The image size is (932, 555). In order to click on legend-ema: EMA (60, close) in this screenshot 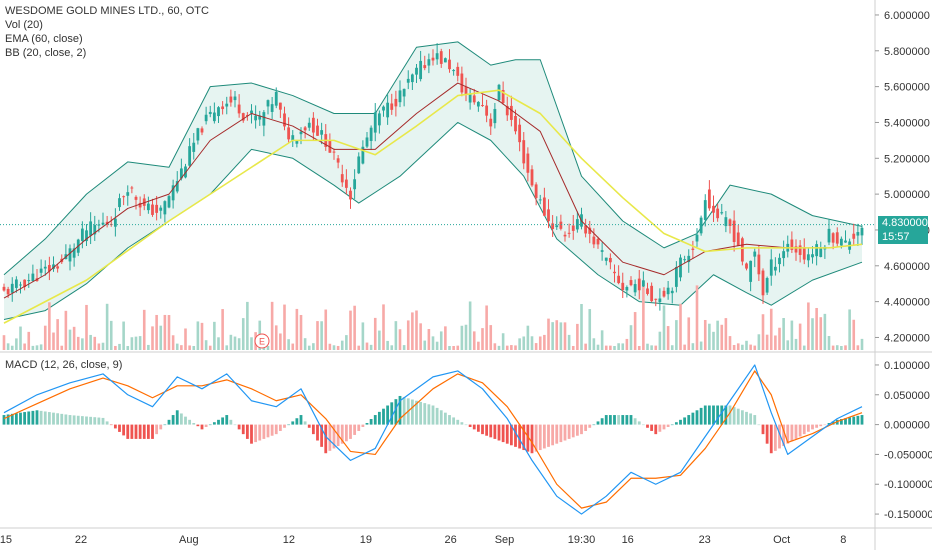, I will do `click(44, 39)`.